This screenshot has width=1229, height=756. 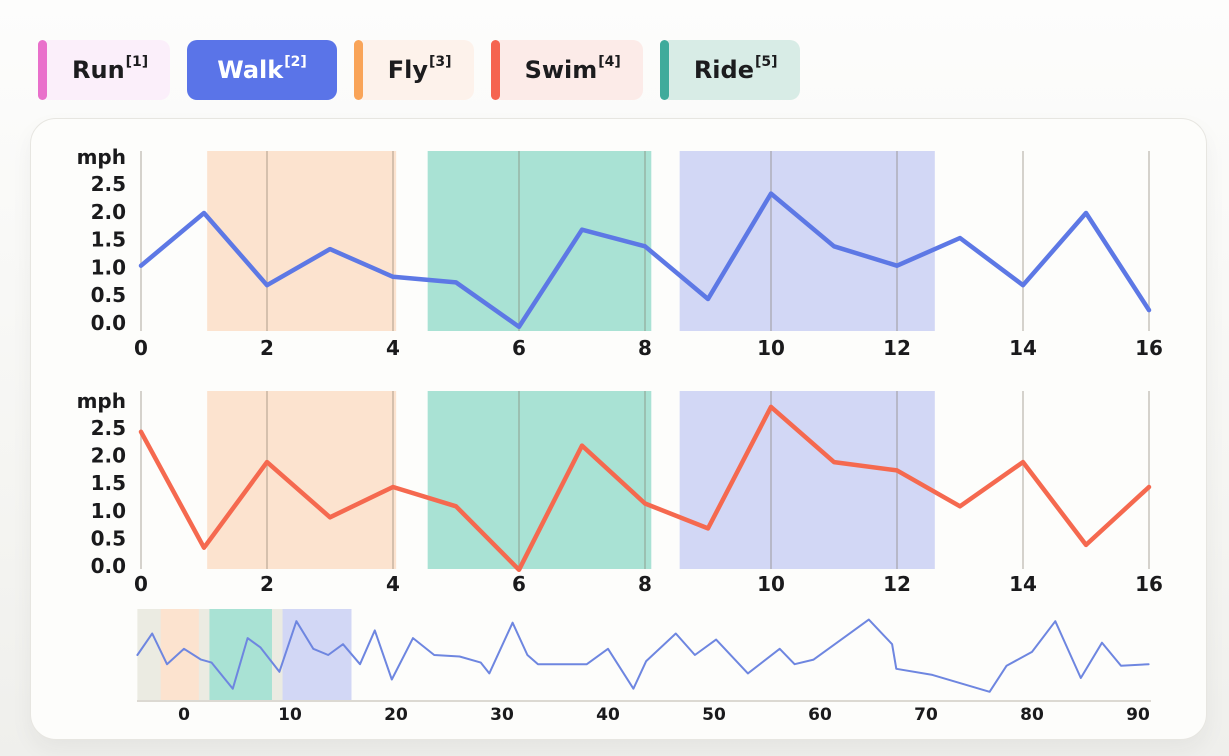 I want to click on legend-chip-ride: Ride[5], so click(x=729, y=70).